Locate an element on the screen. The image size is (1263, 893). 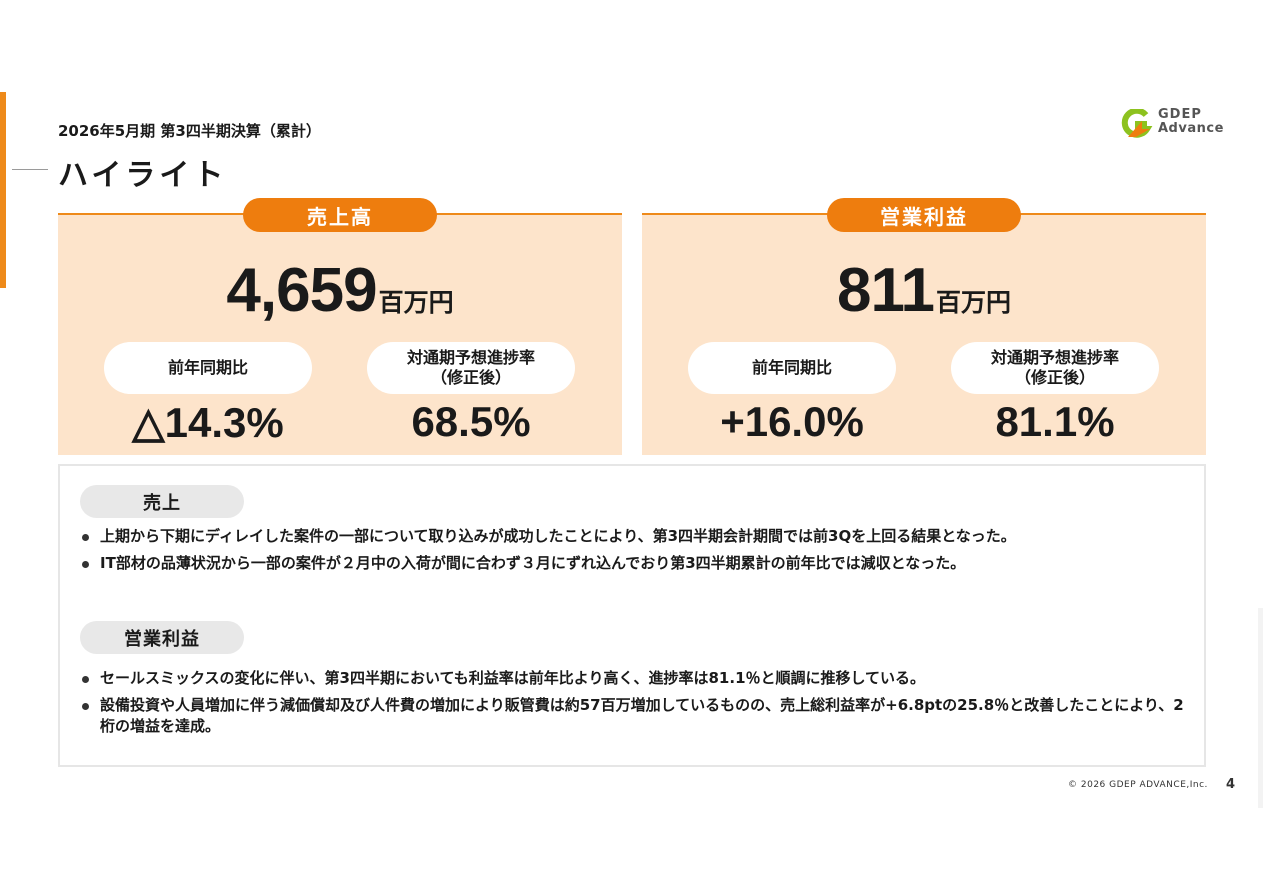
operating-profit-progress-label-line1: 対通期予想進捗率 is located at coordinates (1054, 357).